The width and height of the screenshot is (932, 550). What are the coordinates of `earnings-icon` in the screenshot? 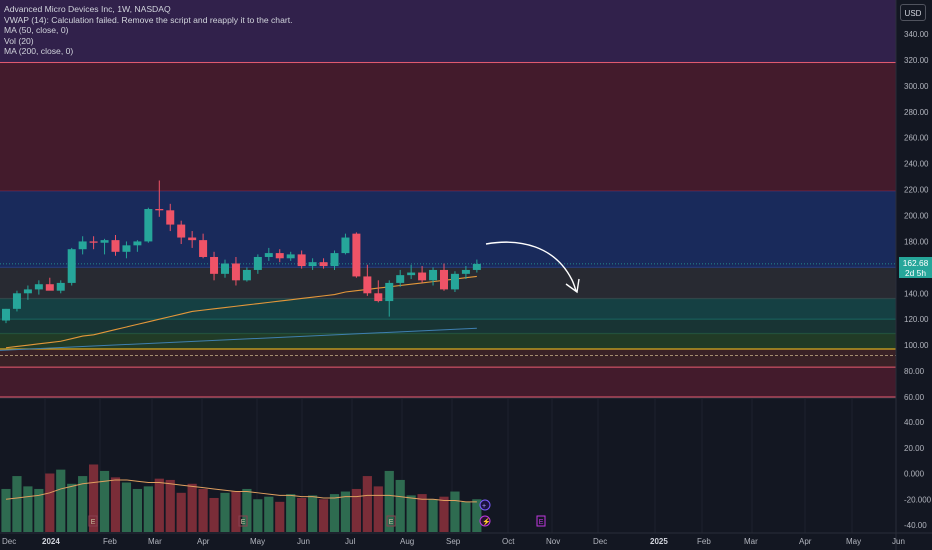 It's located at (93, 521).